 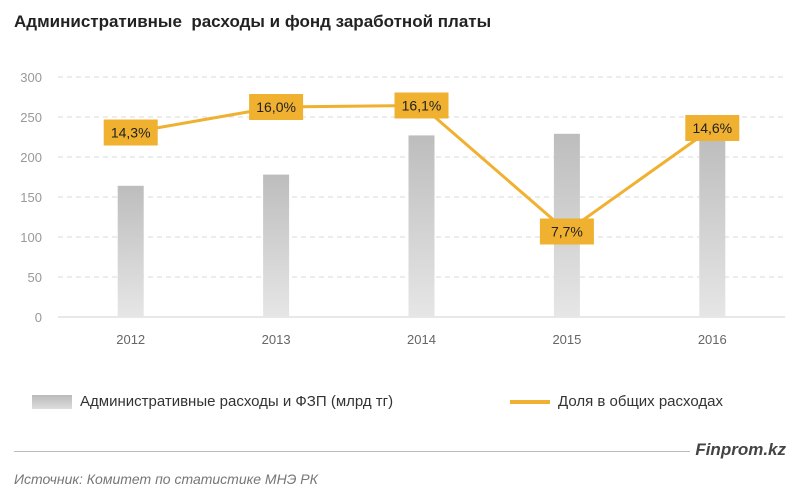 What do you see at coordinates (31, 77) in the screenshot?
I see `y-tick-label: 300` at bounding box center [31, 77].